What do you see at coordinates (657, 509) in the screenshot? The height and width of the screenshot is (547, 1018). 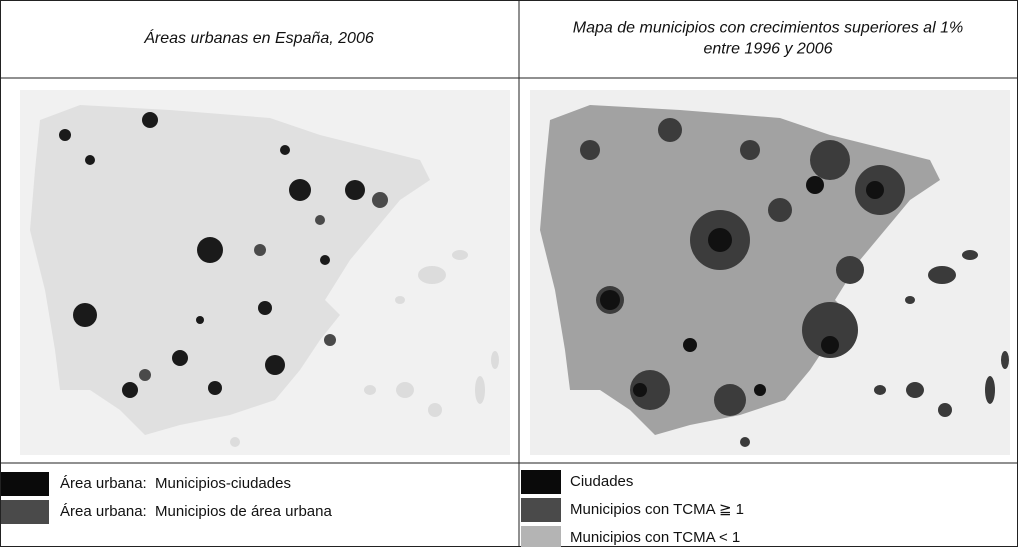 I see `legend-label: Municipios con TCMA ≧ 1` at bounding box center [657, 509].